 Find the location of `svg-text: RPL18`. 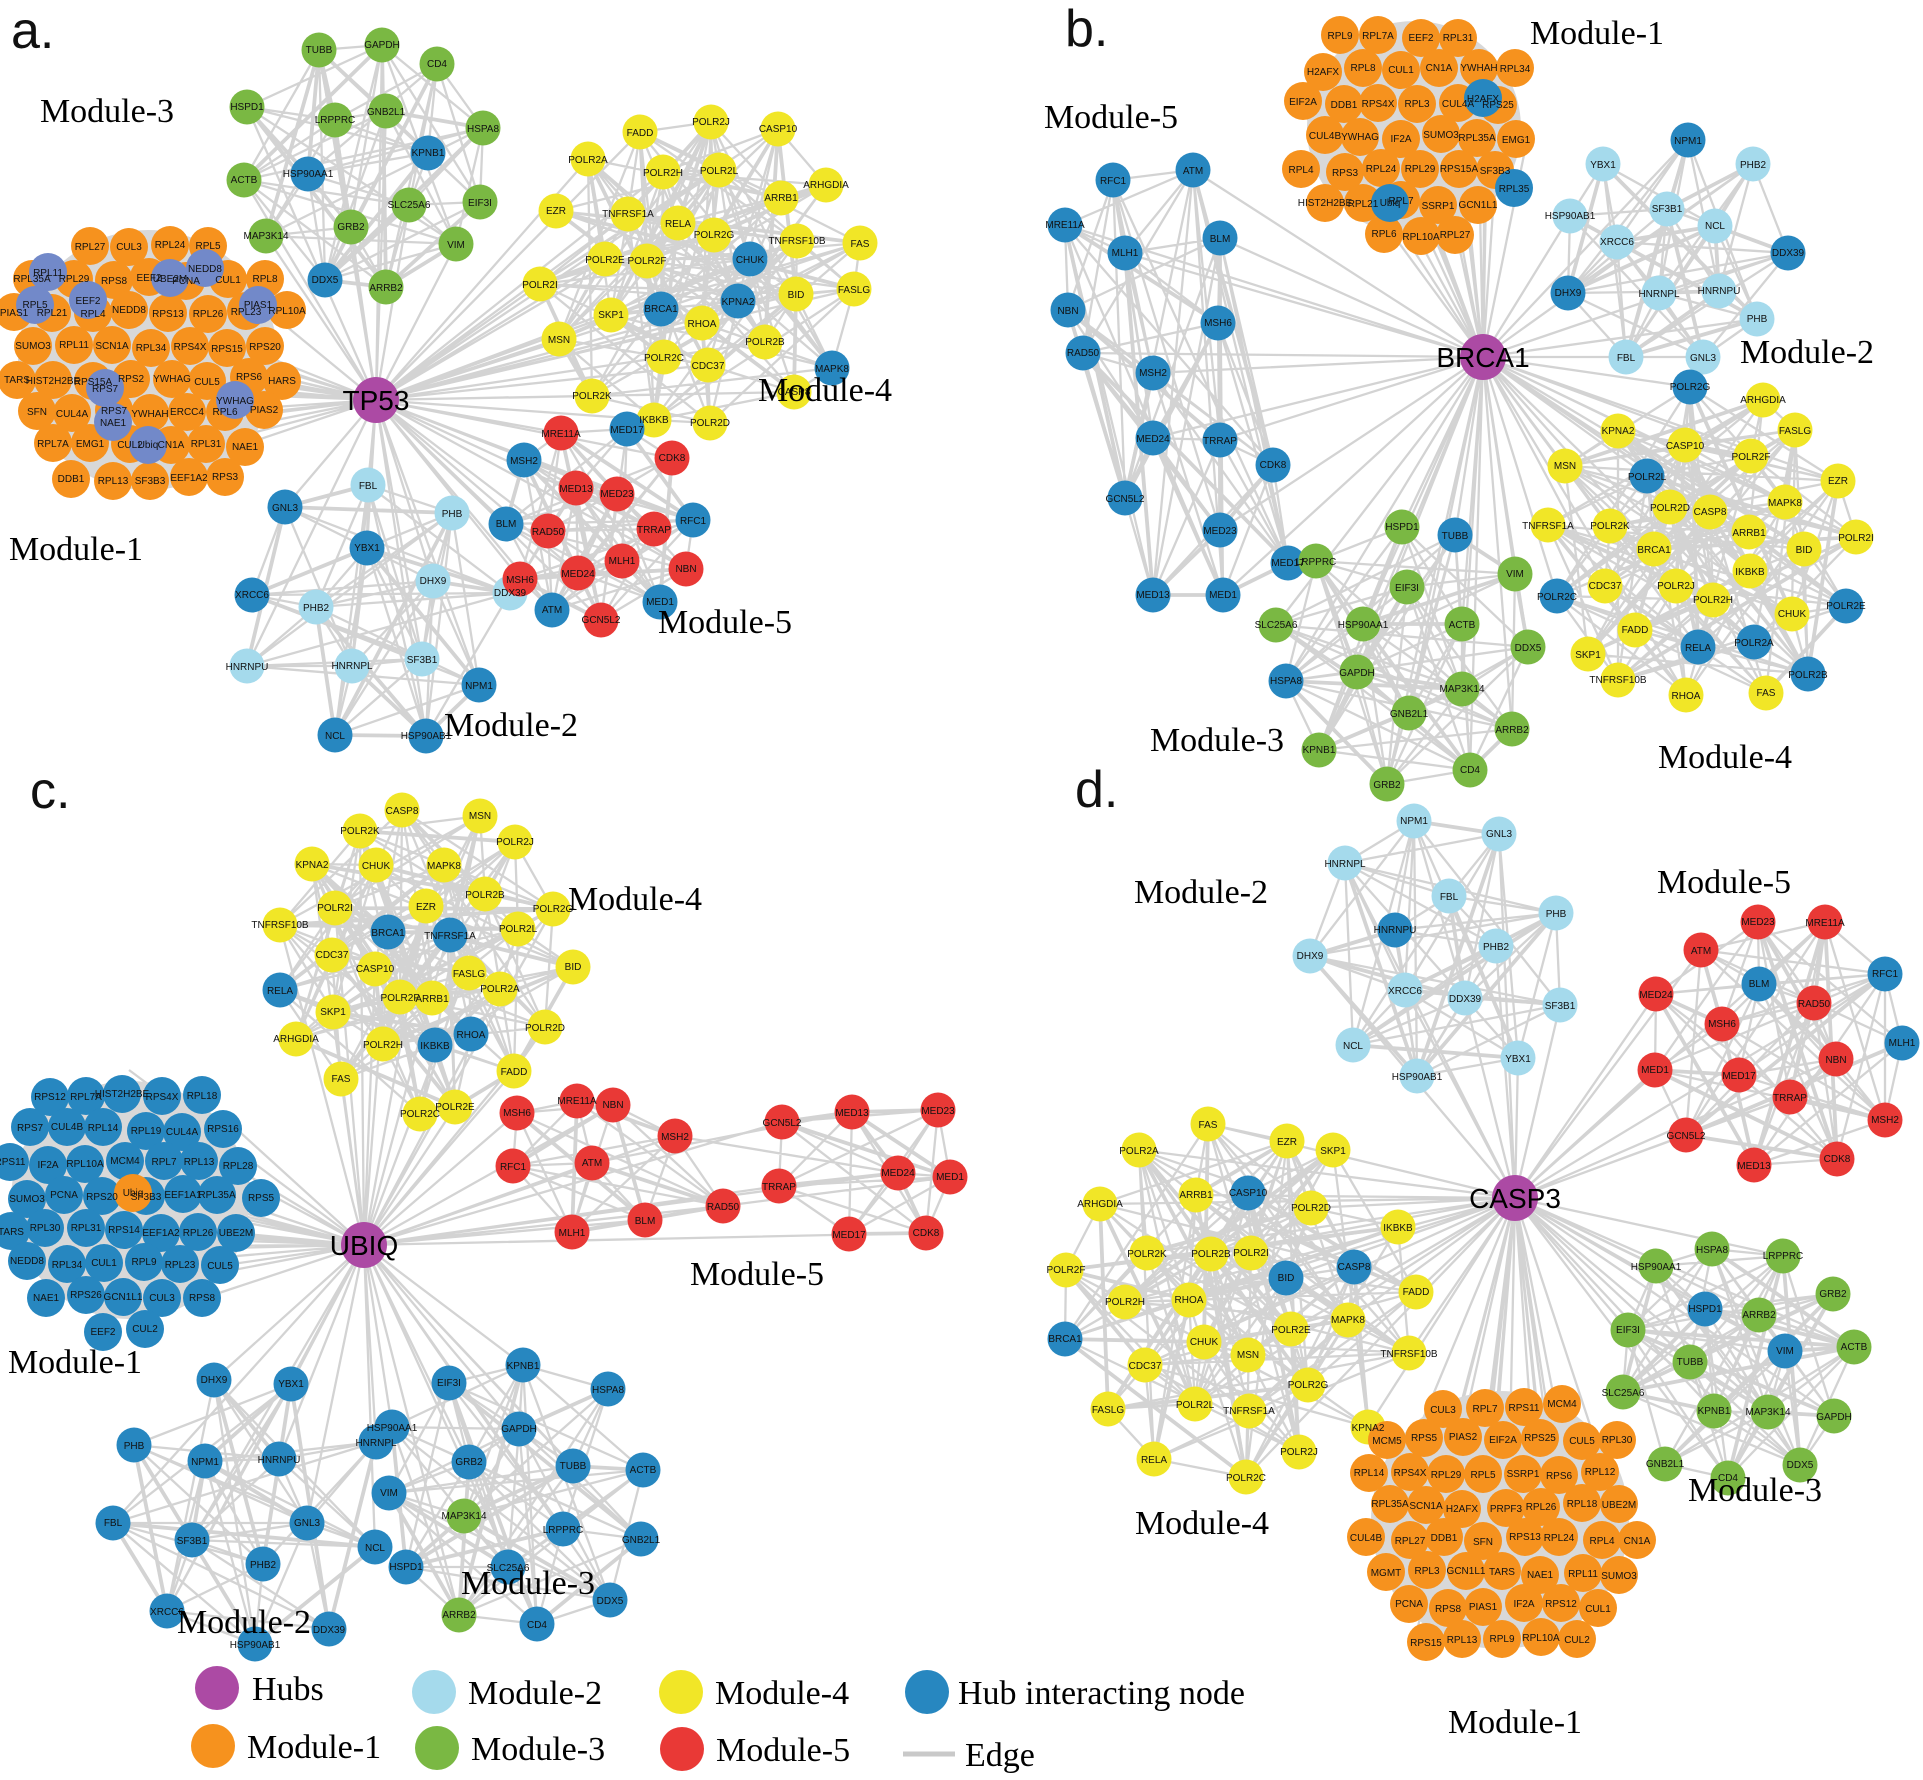

svg-text: RPL18 is located at coordinates (202, 1096).